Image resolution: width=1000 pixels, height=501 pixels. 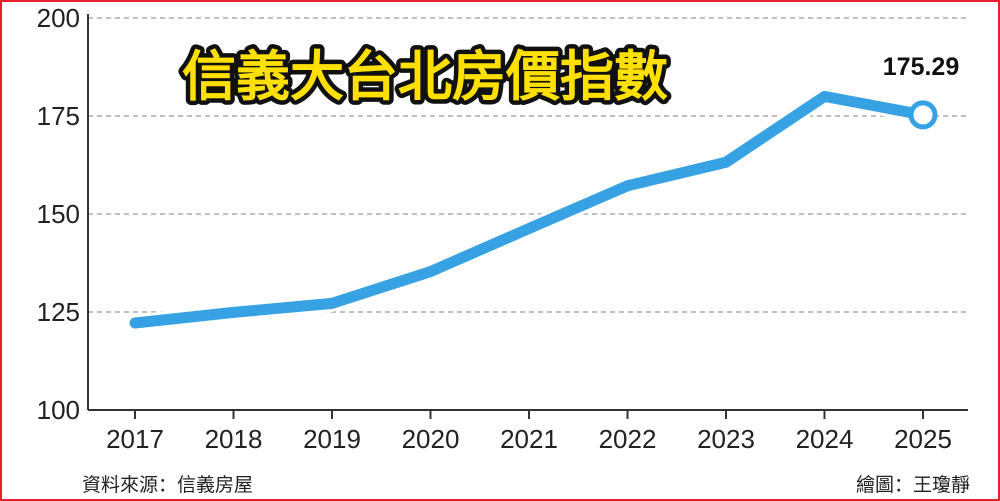 I want to click on last-point-marker, so click(x=923, y=115).